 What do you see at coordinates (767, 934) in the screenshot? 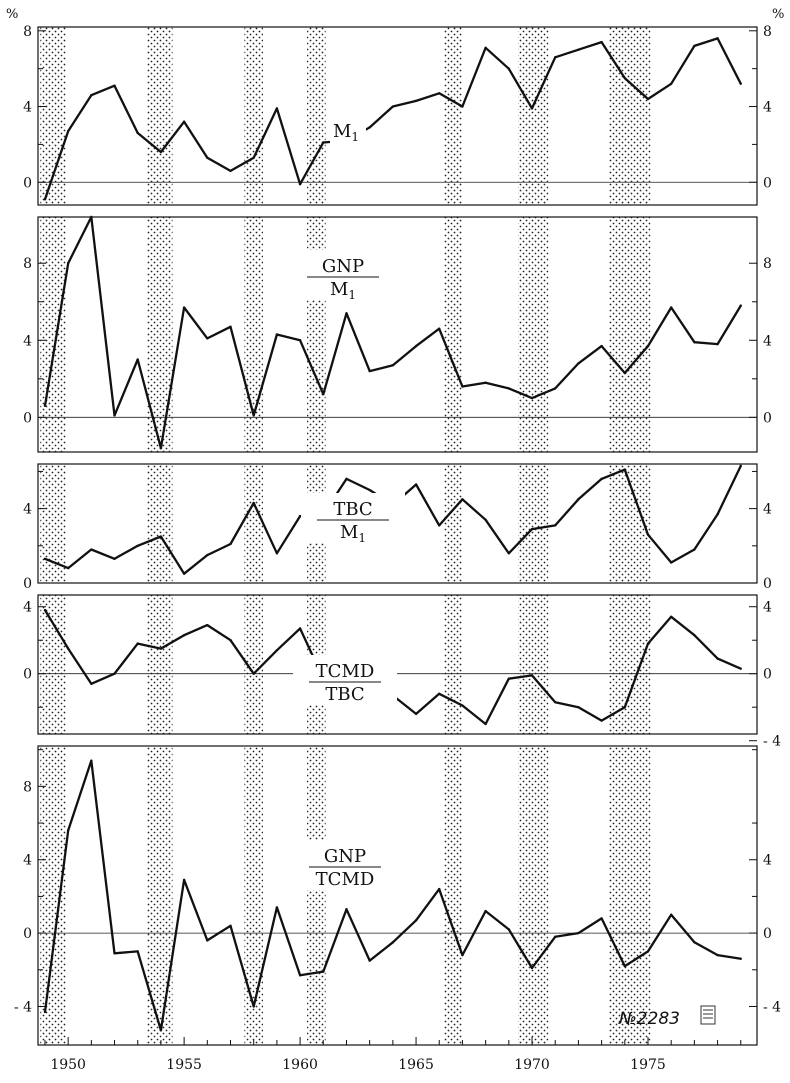
I see `right-tick-label: 0` at bounding box center [767, 934].